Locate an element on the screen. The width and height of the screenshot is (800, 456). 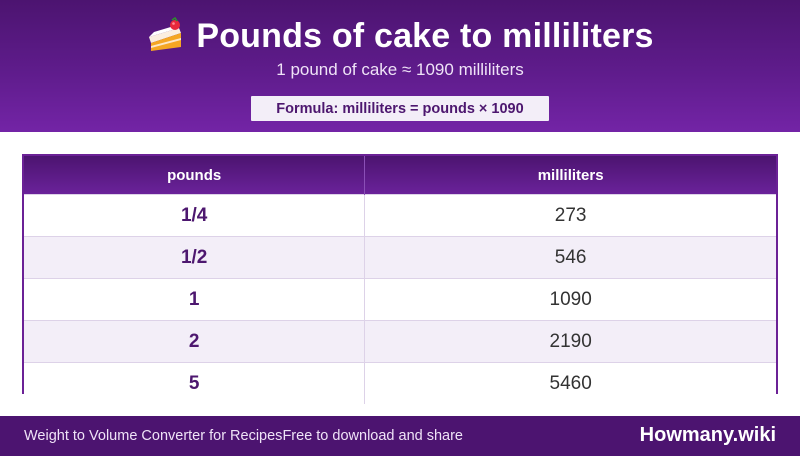
pounds-cell: 5 is located at coordinates (195, 383).